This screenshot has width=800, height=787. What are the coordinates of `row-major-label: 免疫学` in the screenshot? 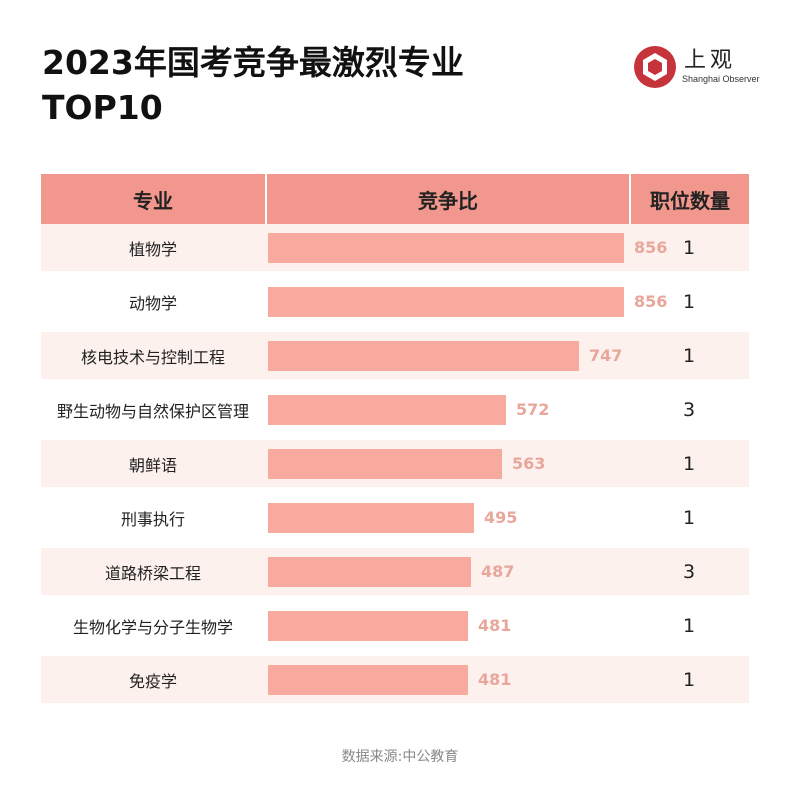 It's located at (152, 681).